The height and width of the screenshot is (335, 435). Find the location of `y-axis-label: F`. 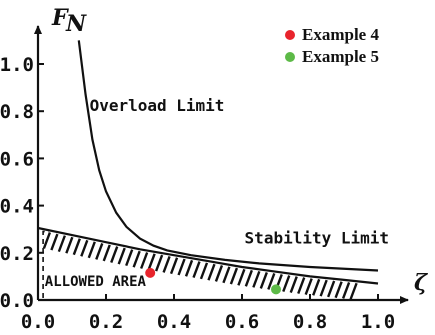

y-axis-label: F is located at coordinates (60, 18).